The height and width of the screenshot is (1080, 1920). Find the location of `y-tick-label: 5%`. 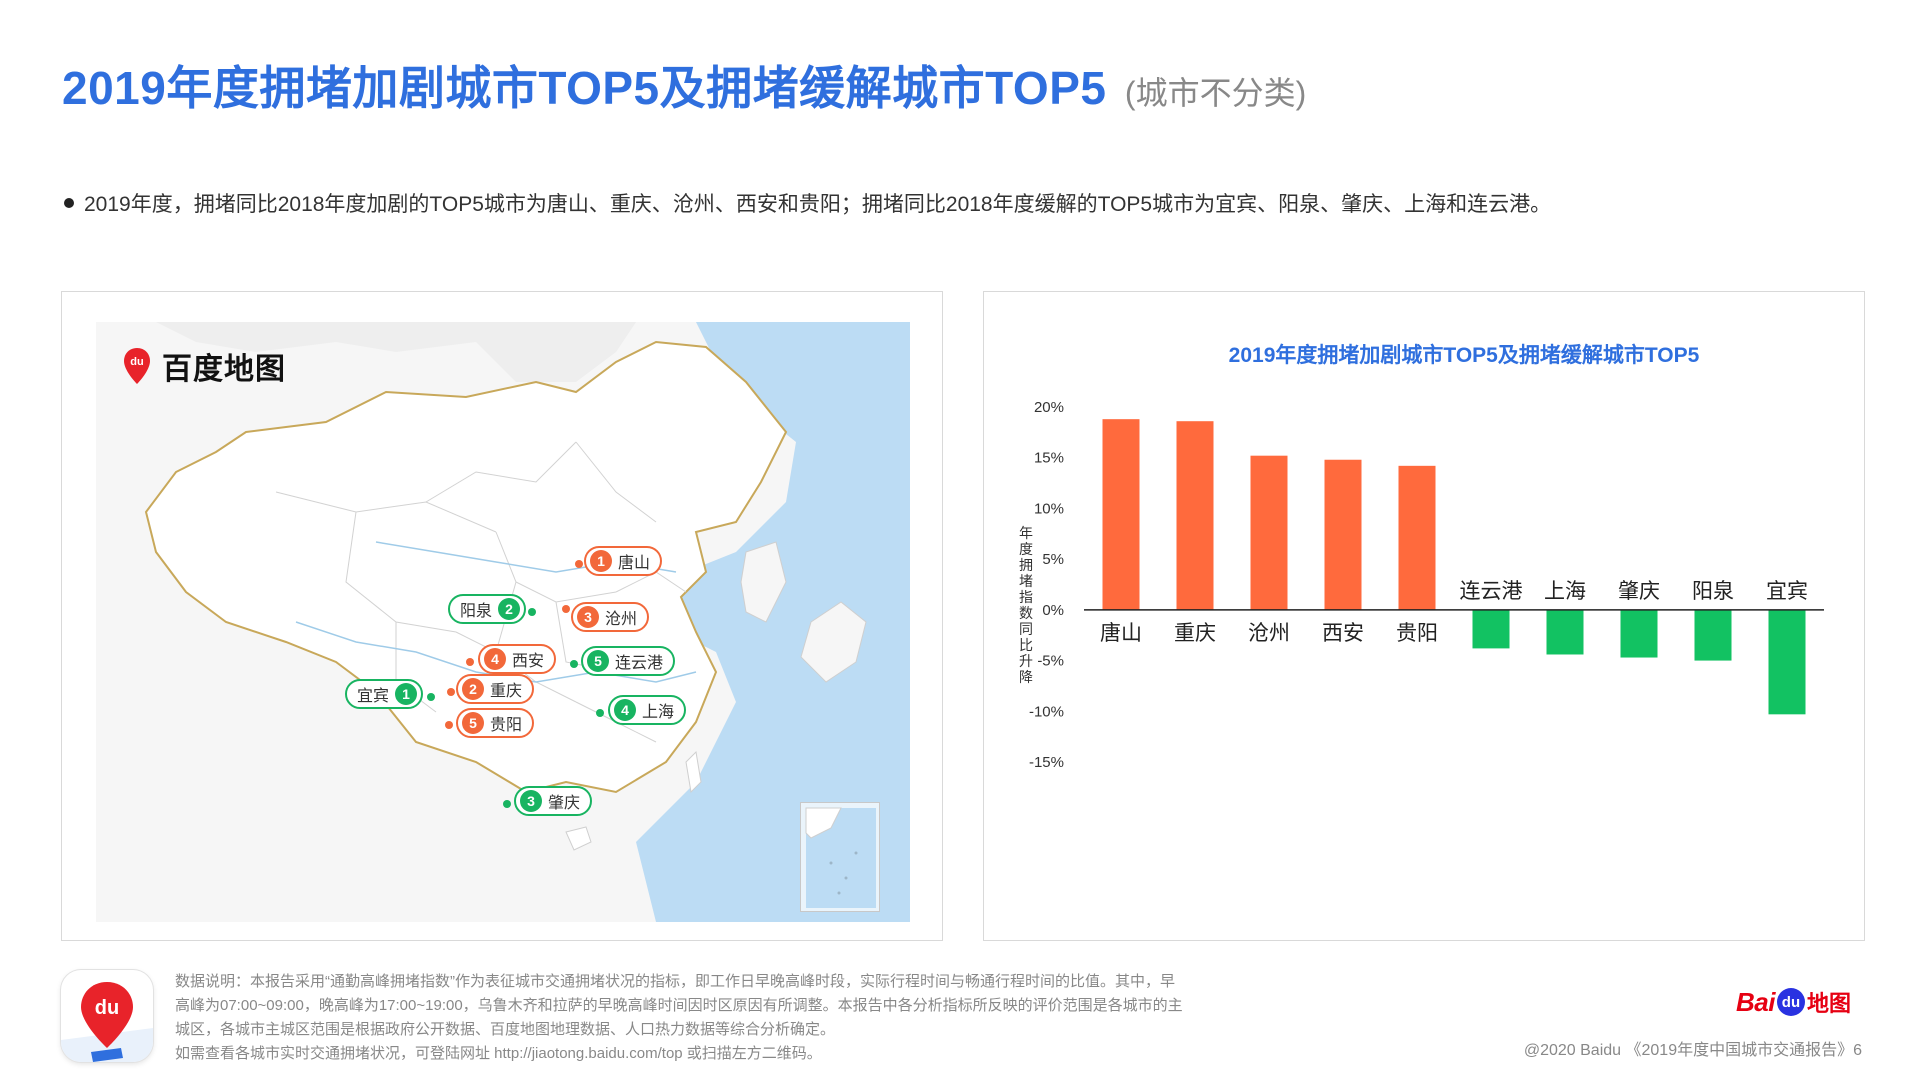

y-tick-label: 5% is located at coordinates (1053, 559).